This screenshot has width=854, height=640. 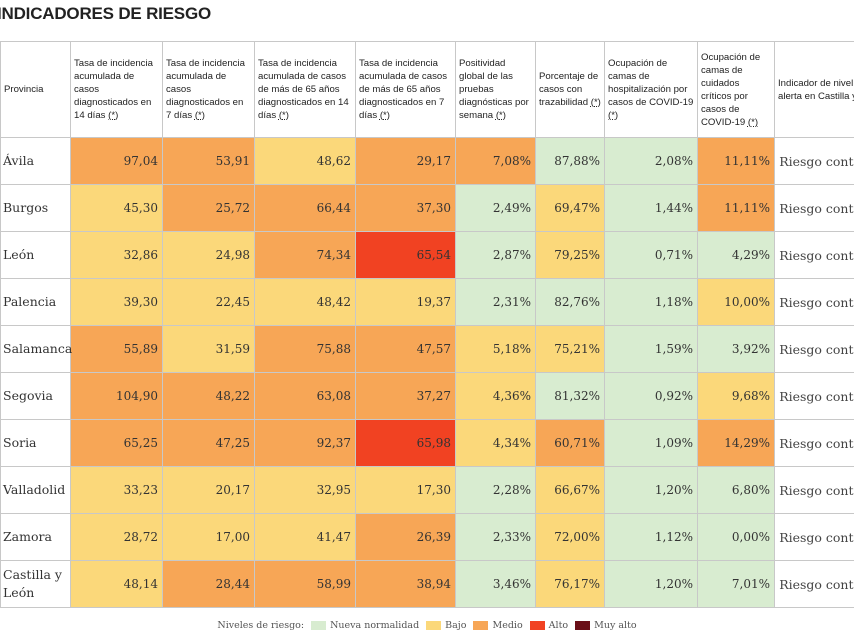 What do you see at coordinates (405, 584) in the screenshot?
I see `indicator-cell: 38,94` at bounding box center [405, 584].